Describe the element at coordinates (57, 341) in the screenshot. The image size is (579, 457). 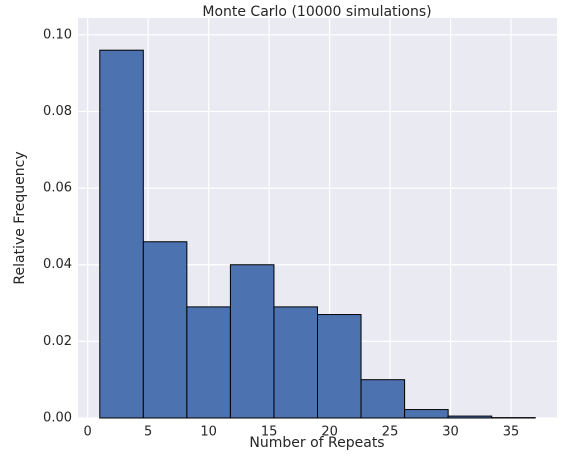
I see `y-tick-label: 0.02` at that location.